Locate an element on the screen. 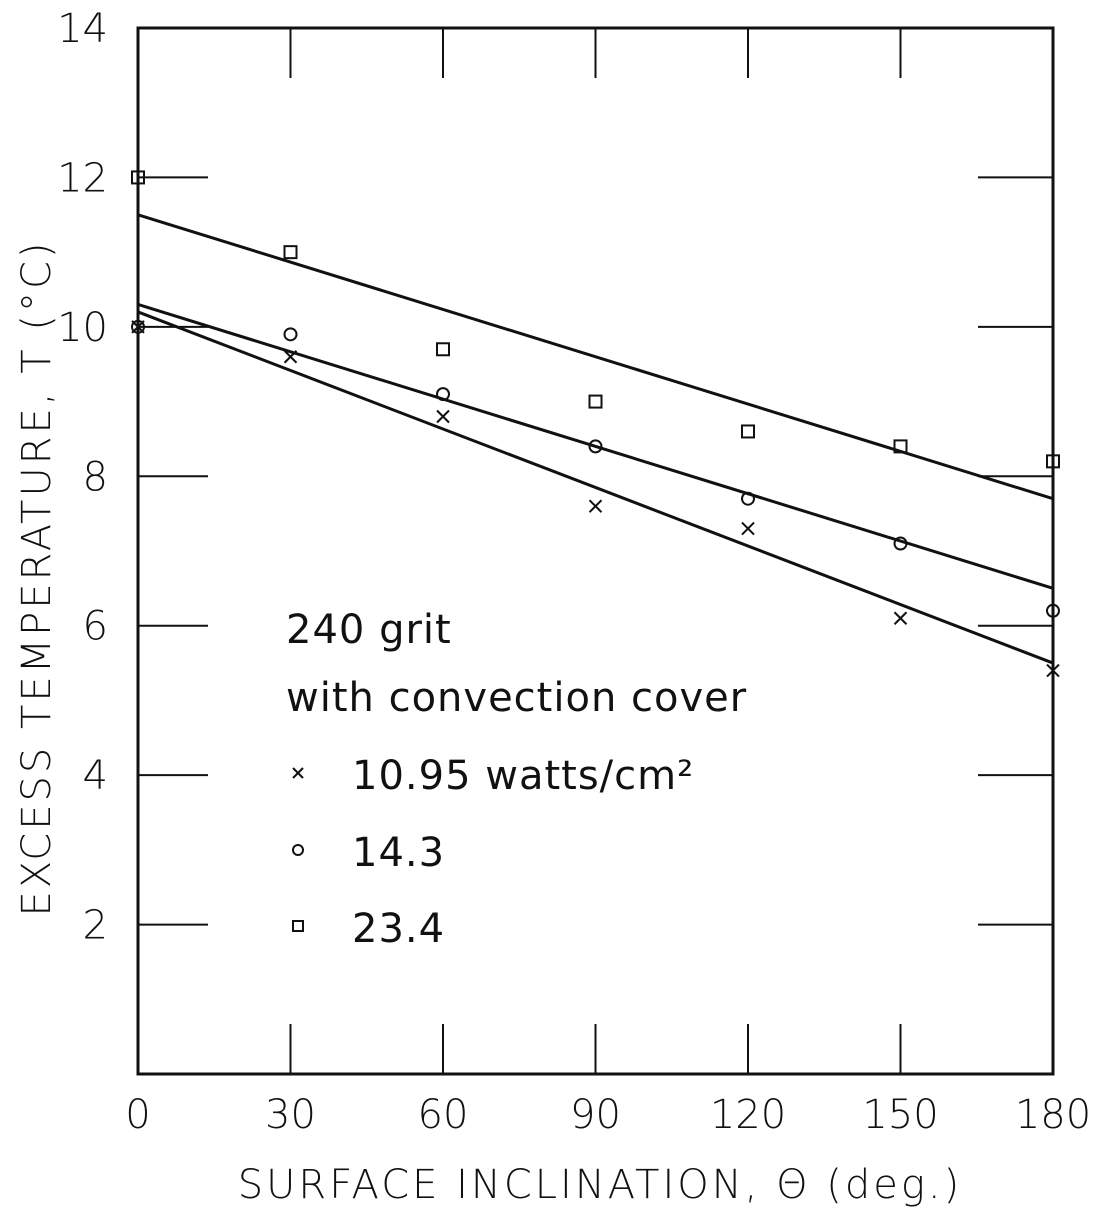  x-tick-label: 90 is located at coordinates (595, 1115).